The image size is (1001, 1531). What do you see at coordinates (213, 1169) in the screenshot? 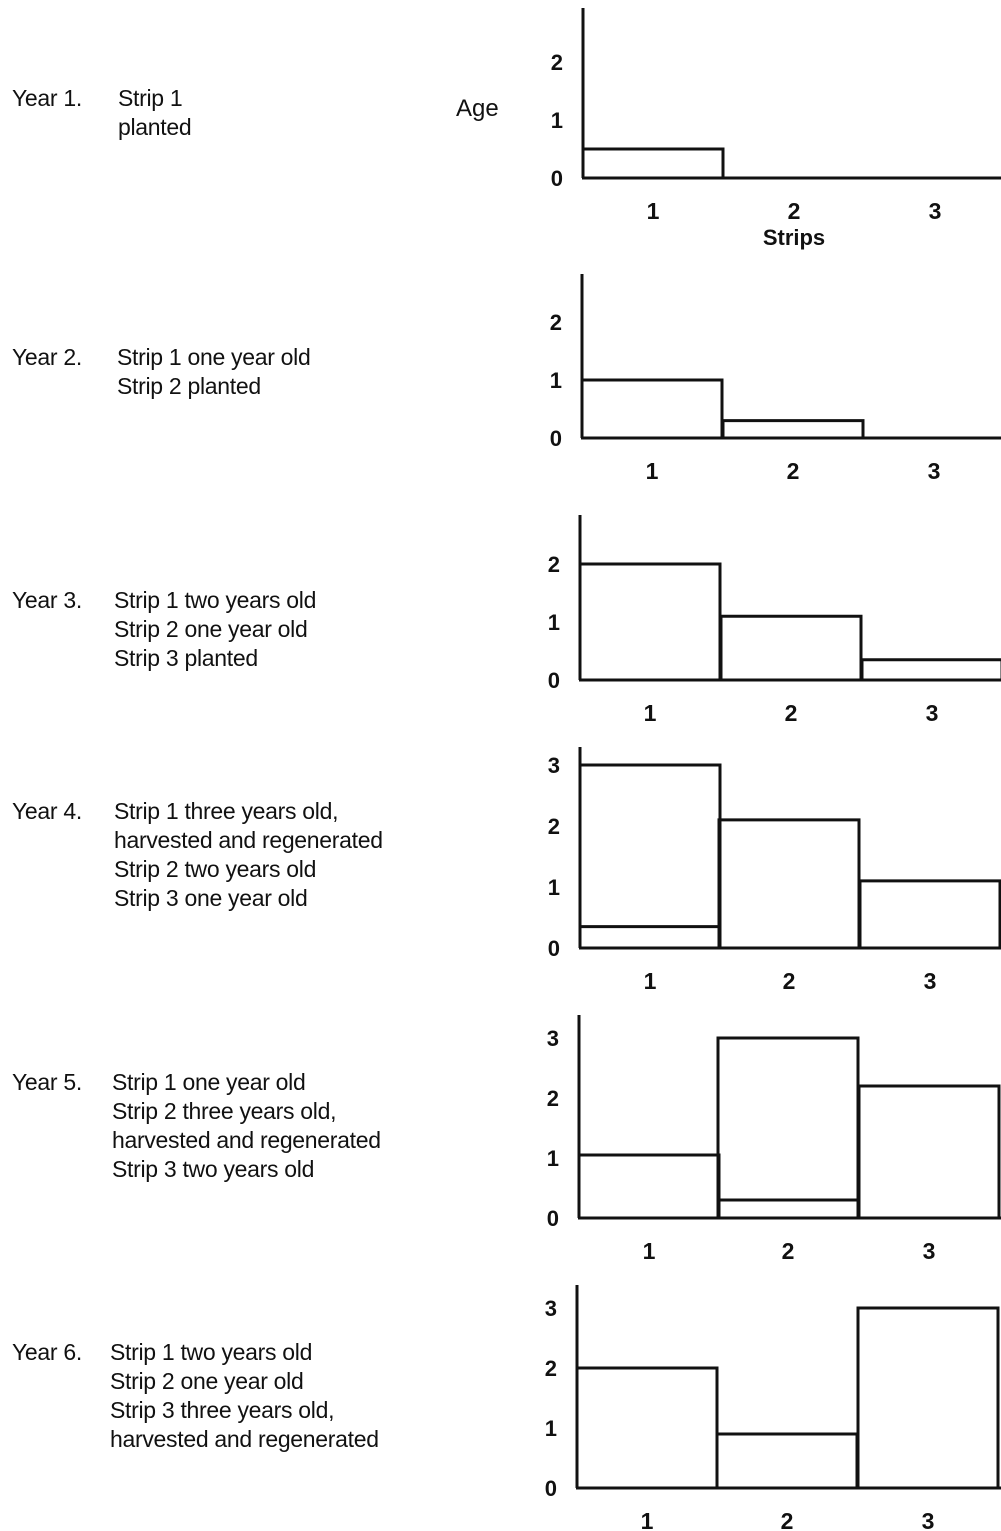
I see `description-line: Strip 3 two years old` at bounding box center [213, 1169].